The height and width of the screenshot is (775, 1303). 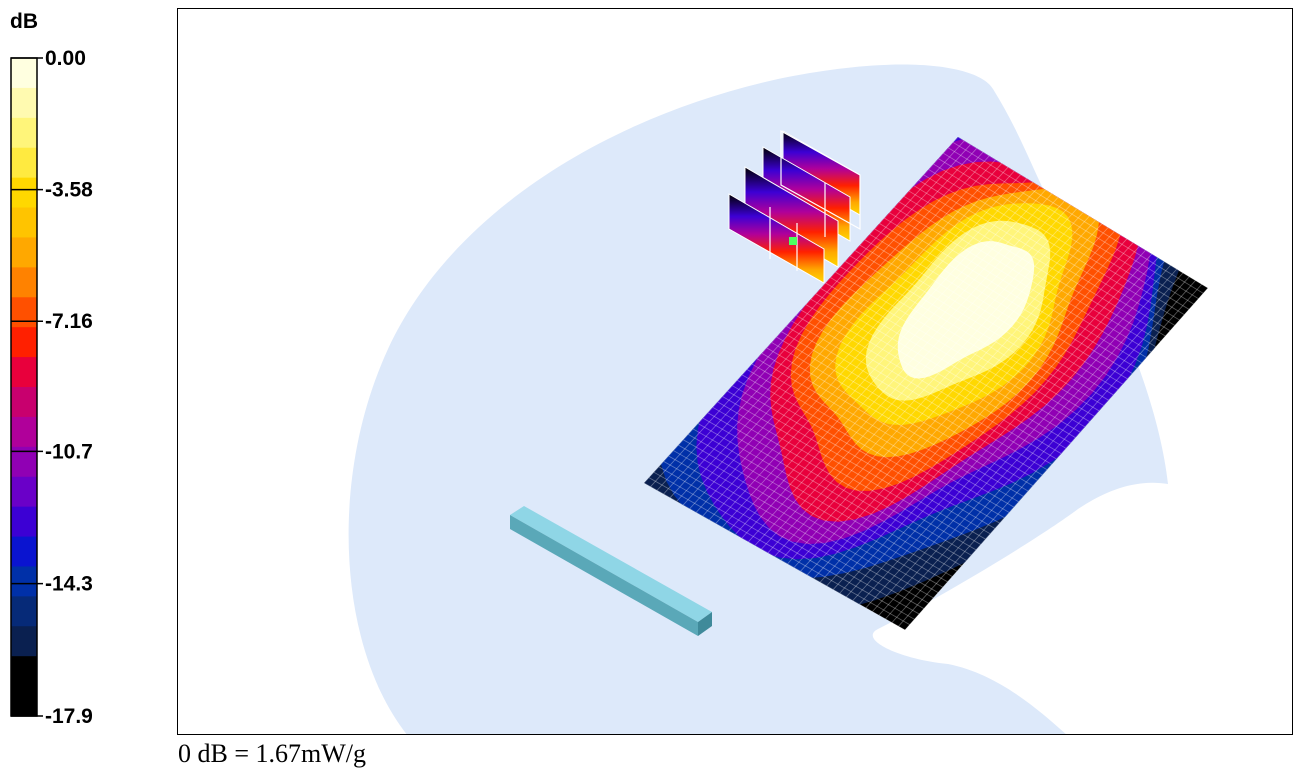 I want to click on colorbar-tick-label: -7.16, so click(x=69, y=321).